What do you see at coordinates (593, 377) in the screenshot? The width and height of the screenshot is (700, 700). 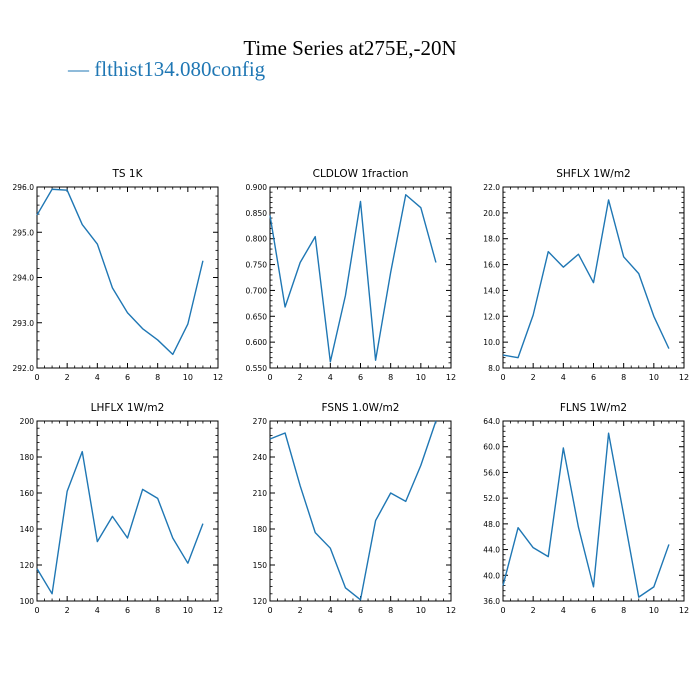 I see `panel-3-x-tick-label: 6` at bounding box center [593, 377].